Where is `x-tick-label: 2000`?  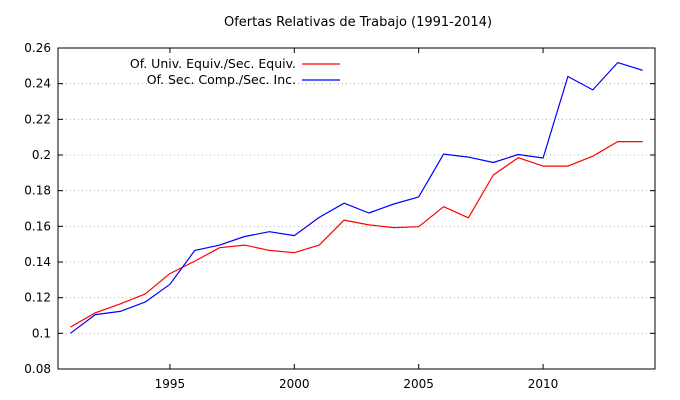
x-tick-label: 2000 is located at coordinates (294, 384).